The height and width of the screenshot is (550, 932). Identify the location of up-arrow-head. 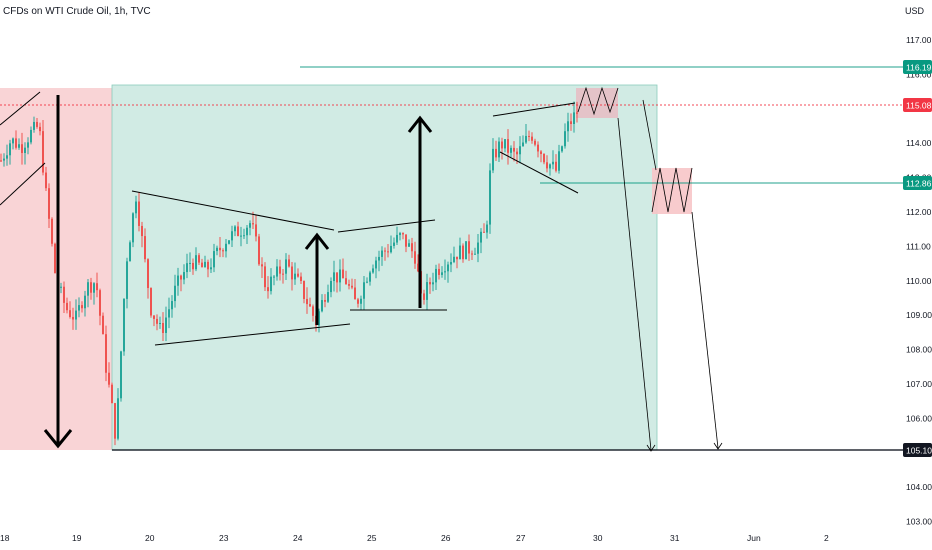
(420, 124).